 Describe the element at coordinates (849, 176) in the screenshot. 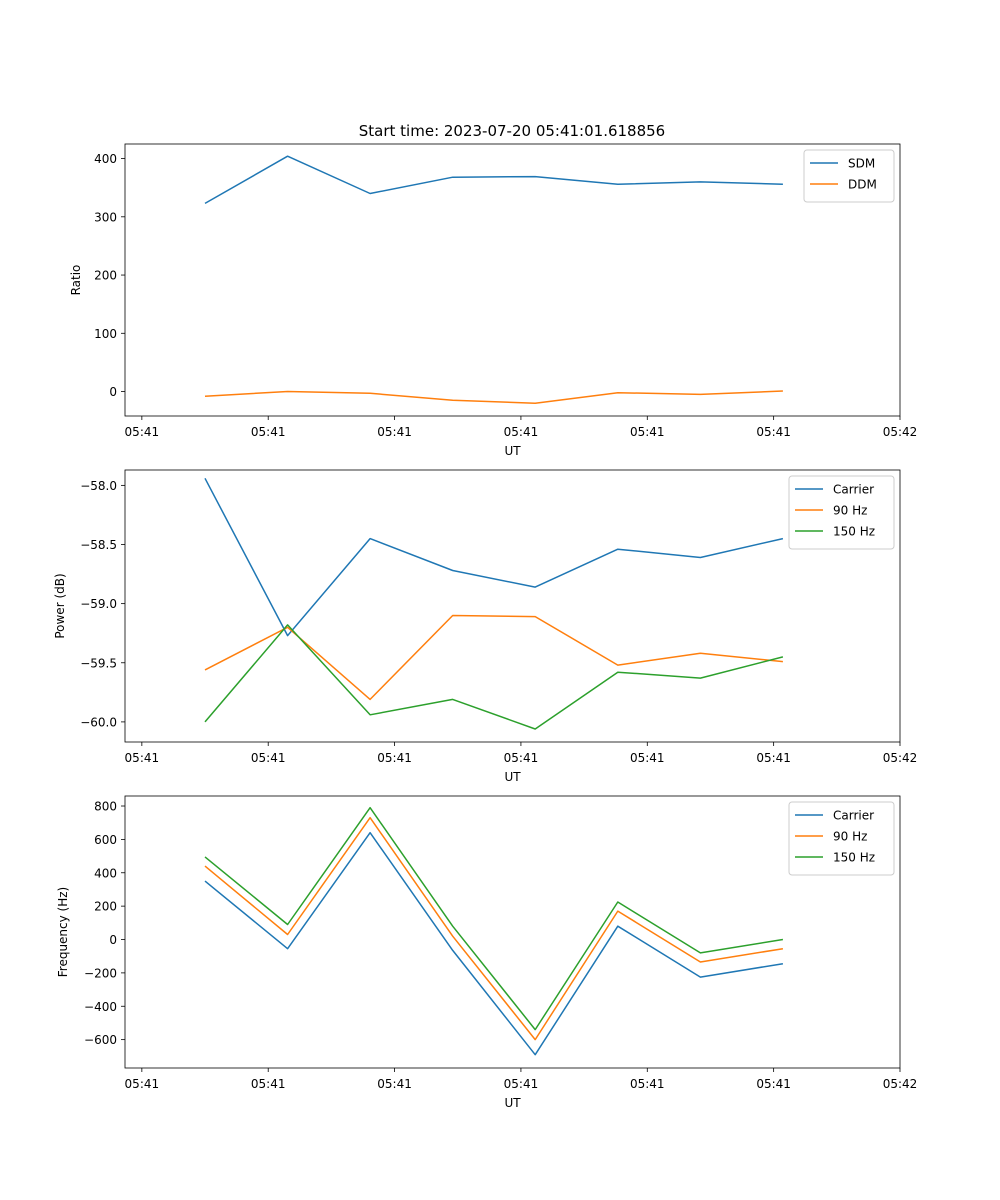

I see `legend: SDM DDM` at that location.